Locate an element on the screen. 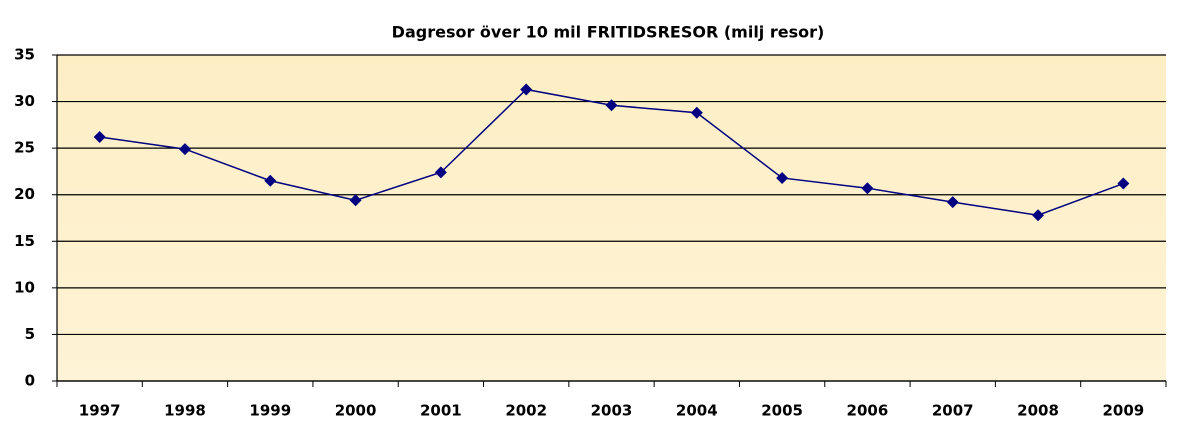 This screenshot has height=427, width=1178. y-tick-label: 20 is located at coordinates (24, 194).